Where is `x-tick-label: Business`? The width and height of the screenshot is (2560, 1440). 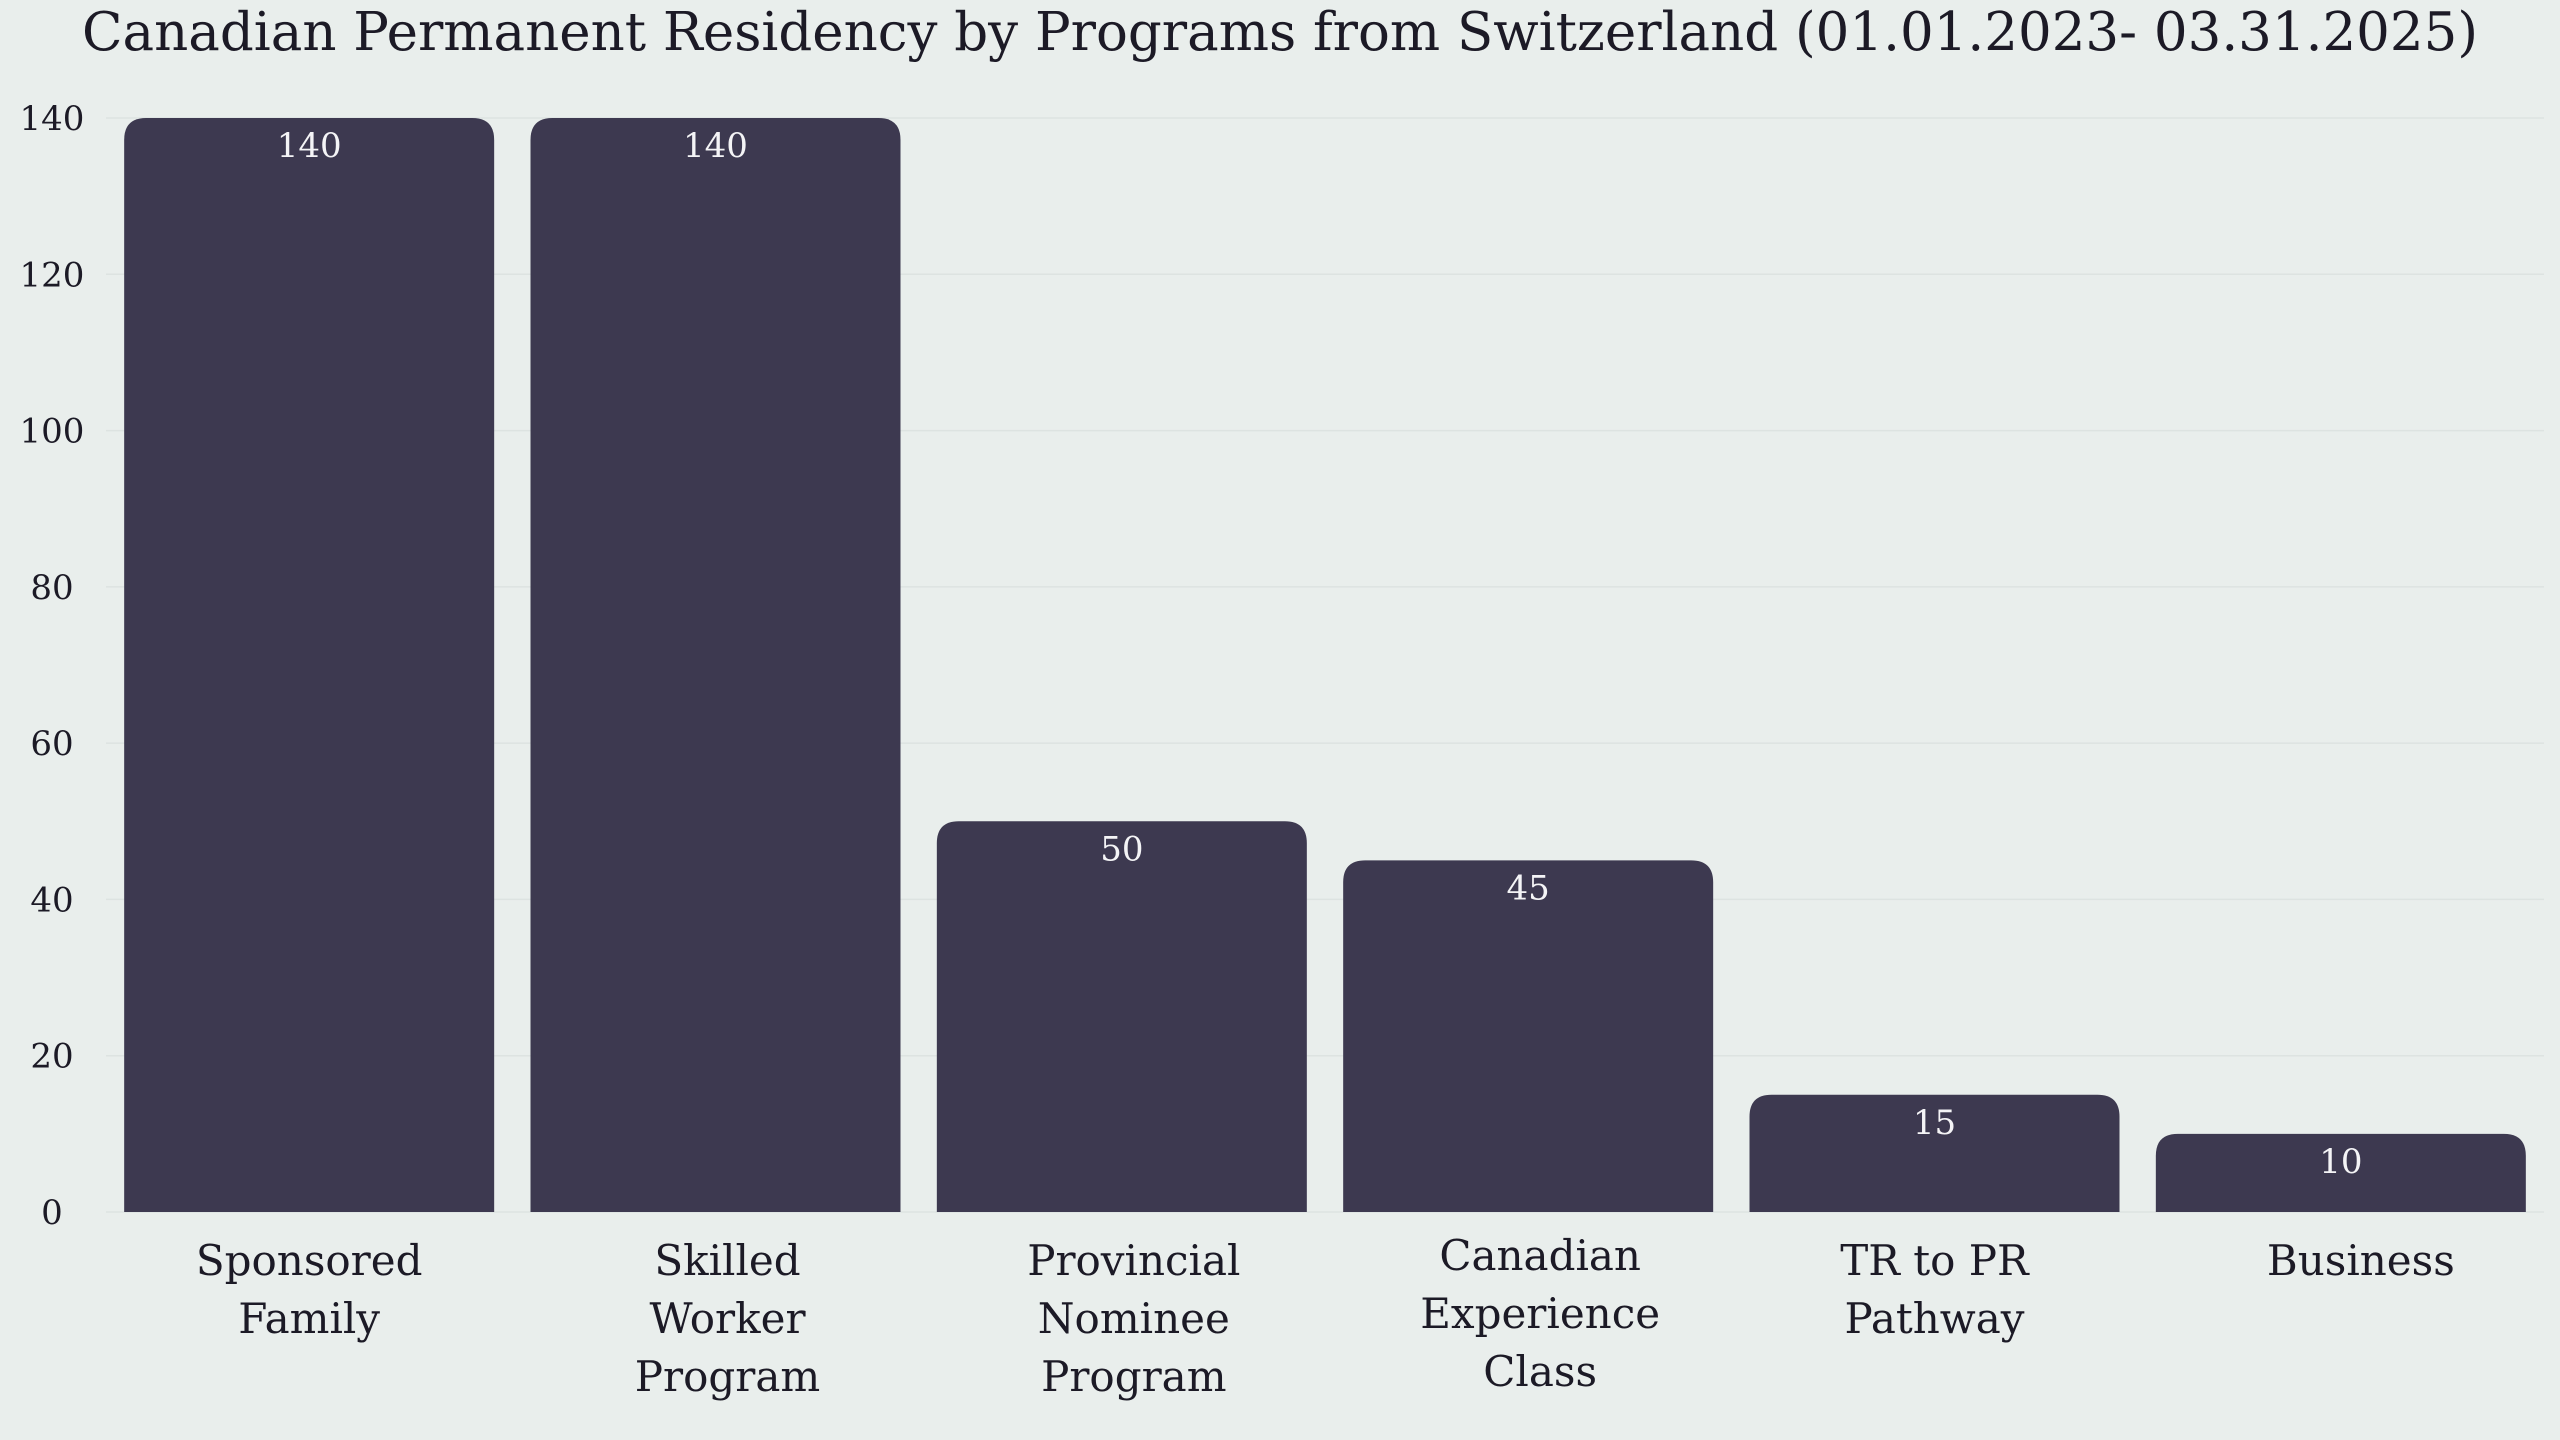 x-tick-label: Business is located at coordinates (2361, 1260).